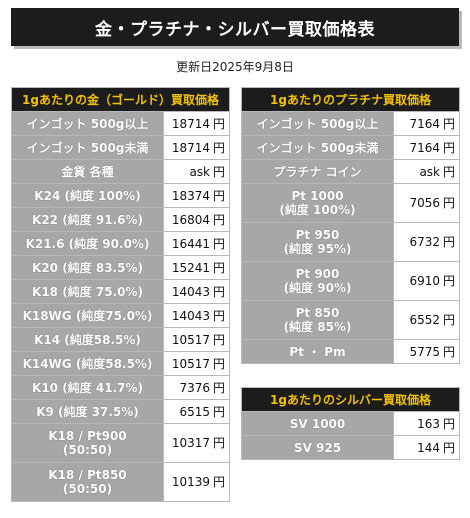 The width and height of the screenshot is (470, 518). Describe the element at coordinates (87, 387) in the screenshot. I see `gold-item-name: K10 (純度 41.7%)` at that location.